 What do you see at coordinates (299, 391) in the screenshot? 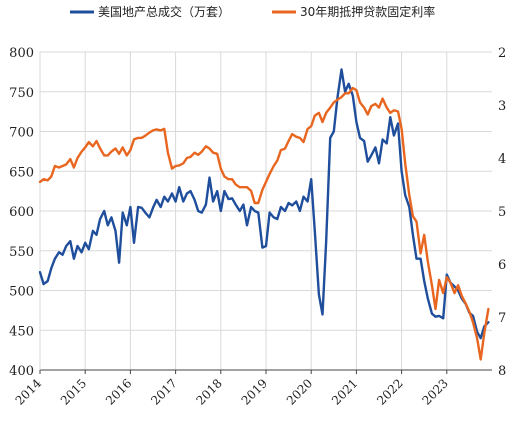
I see `x-tick-label: 2020` at bounding box center [299, 391].